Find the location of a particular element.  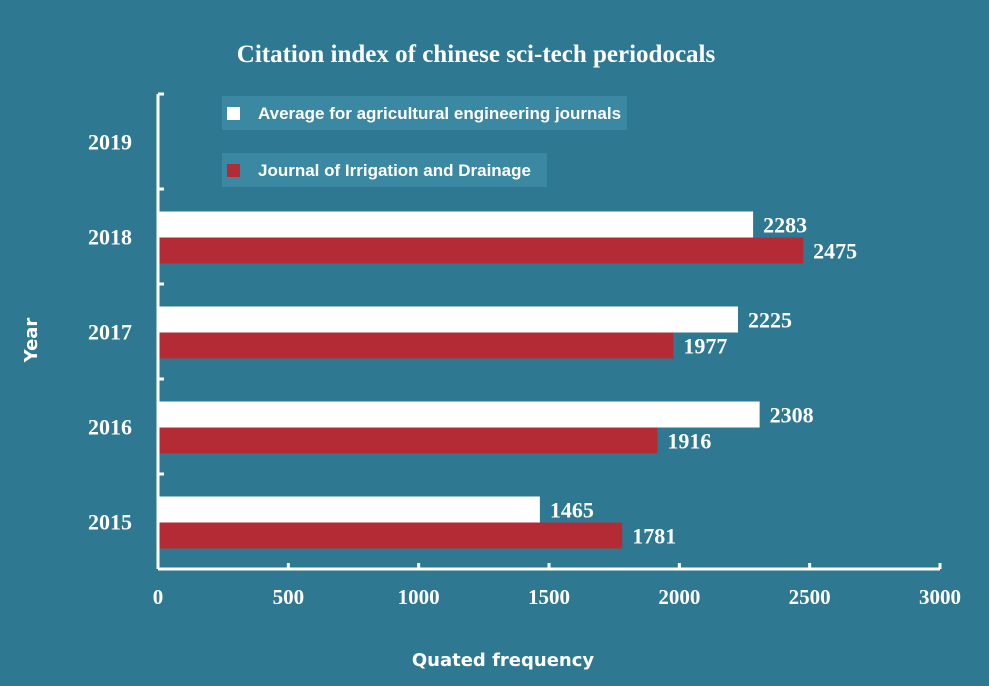

x-tick-labels: 0 500 1000 1500 2000 2500 3000 is located at coordinates (557, 597).